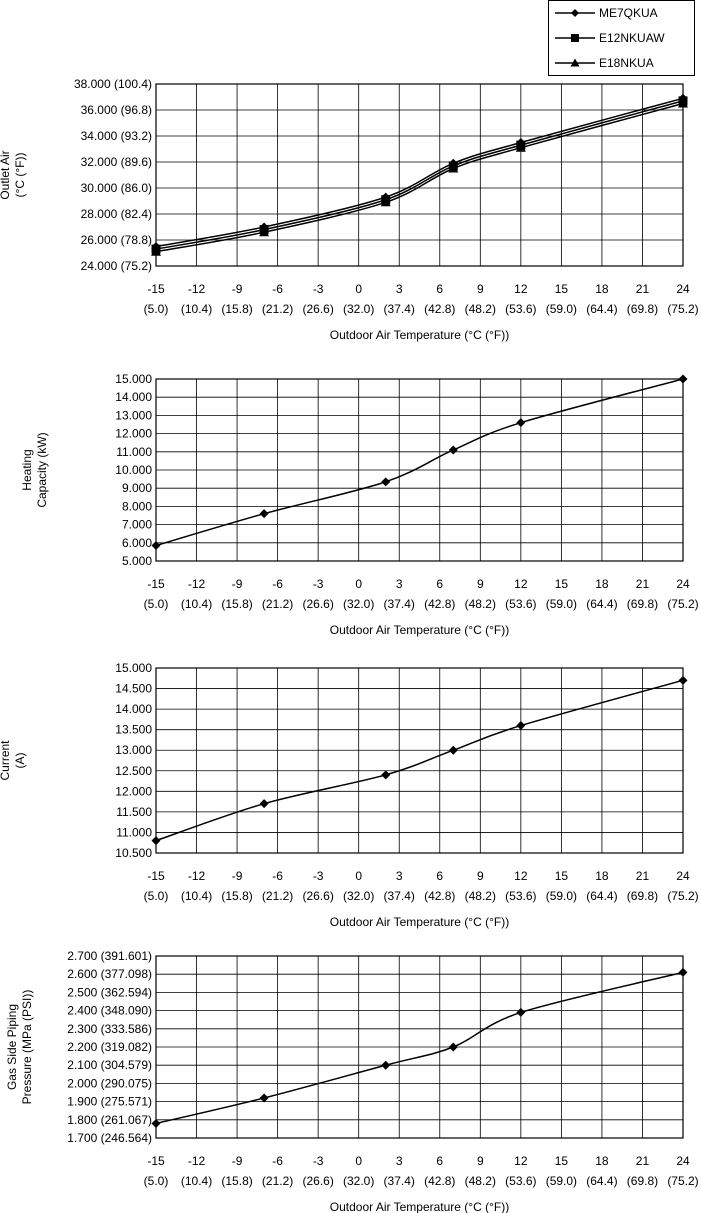 This screenshot has height=1213, width=701. Describe the element at coordinates (109, 1011) in the screenshot. I see `y-tick-label: 2.400 (348.090)` at that location.